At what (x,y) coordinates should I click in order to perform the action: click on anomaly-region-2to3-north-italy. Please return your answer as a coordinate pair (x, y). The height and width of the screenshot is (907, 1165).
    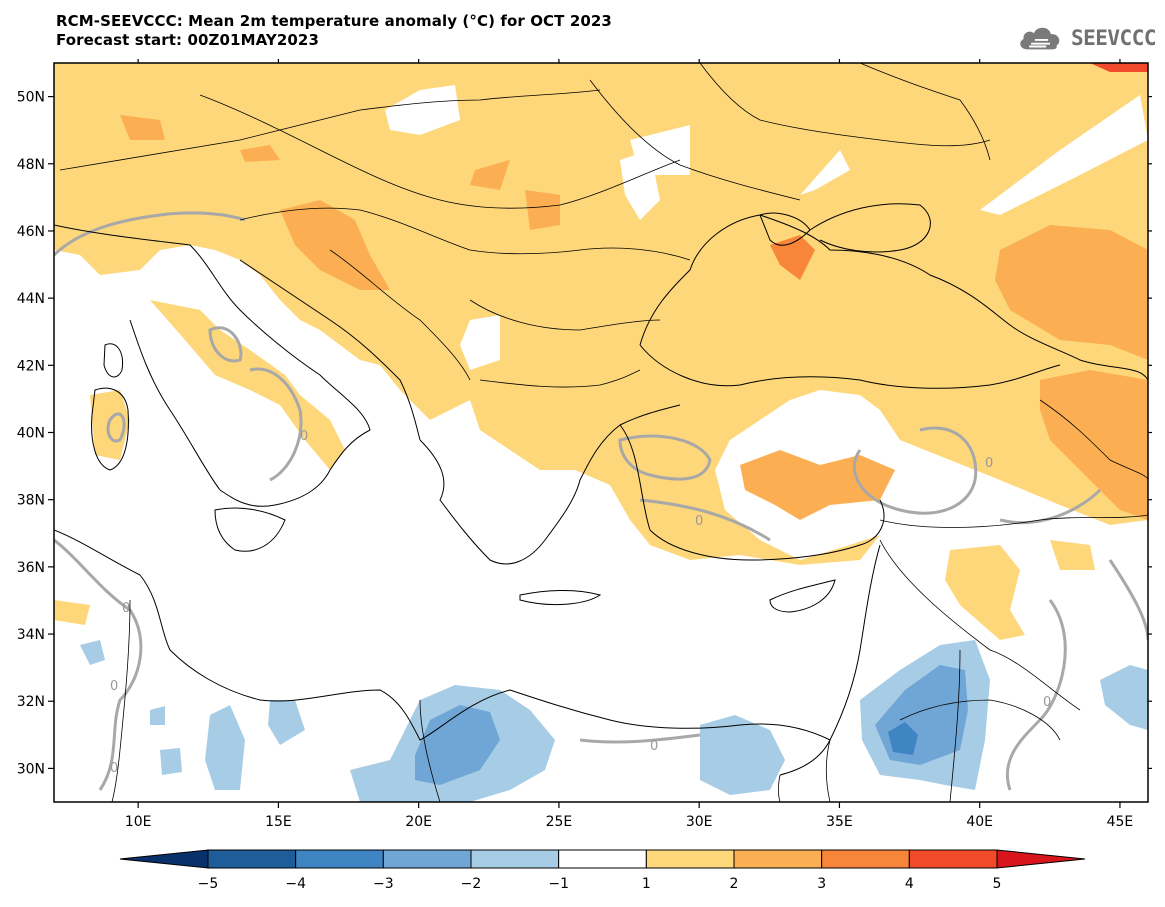
    Looking at the image, I should click on (142, 127).